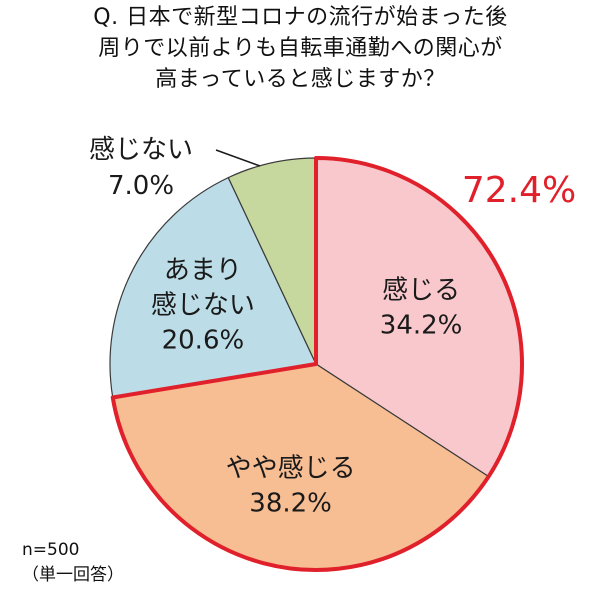 The width and height of the screenshot is (601, 601). Describe the element at coordinates (421, 326) in the screenshot. I see `slice-value-label-1: 34.2%` at that location.